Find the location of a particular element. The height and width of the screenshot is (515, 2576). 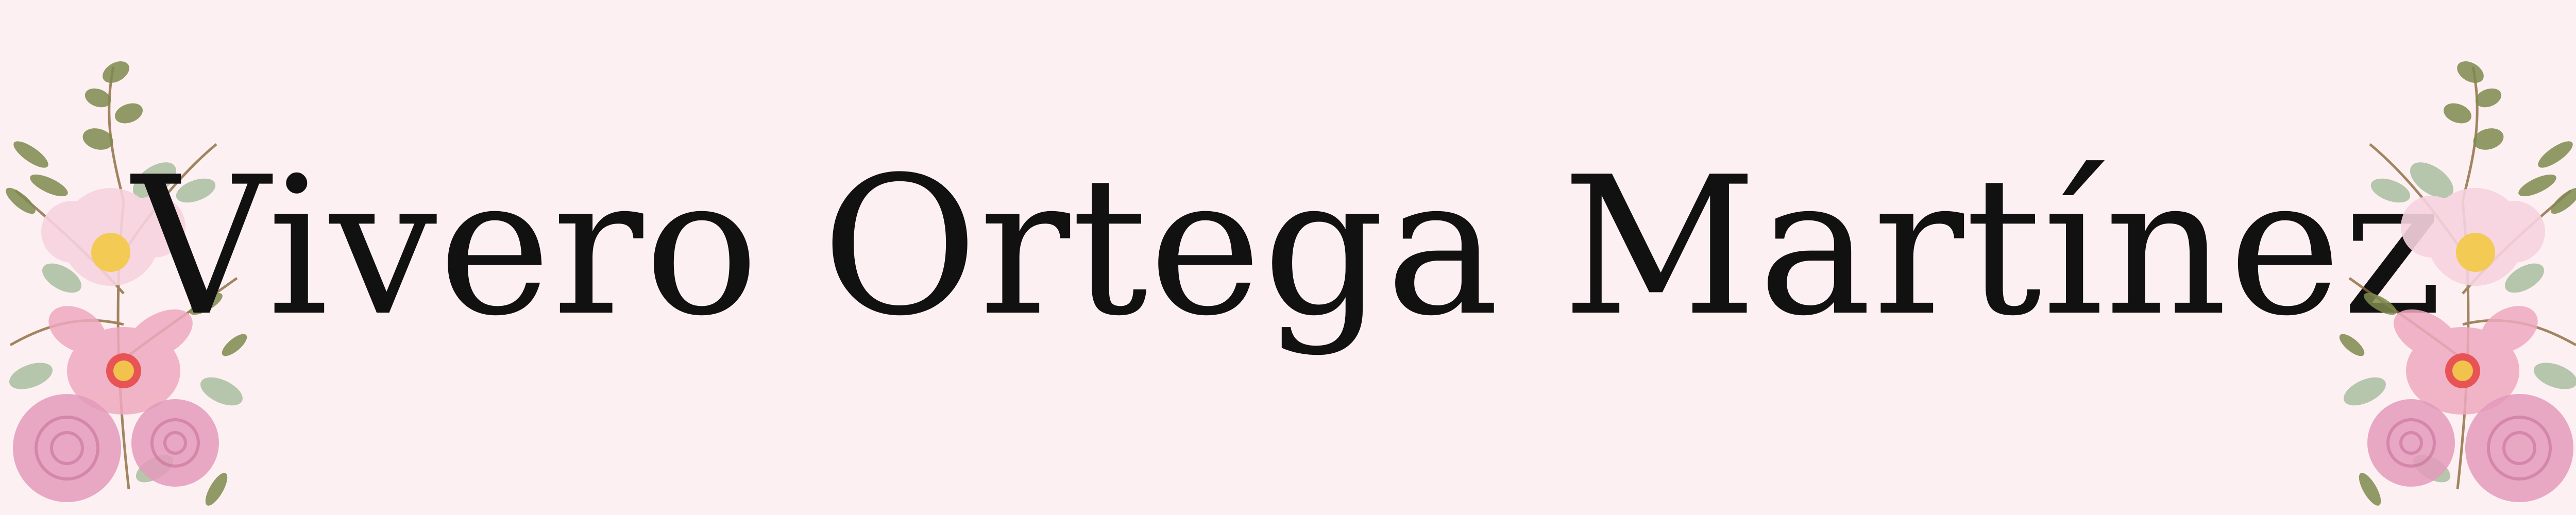

right-floral-bouquet-icon is located at coordinates (2447, 275).